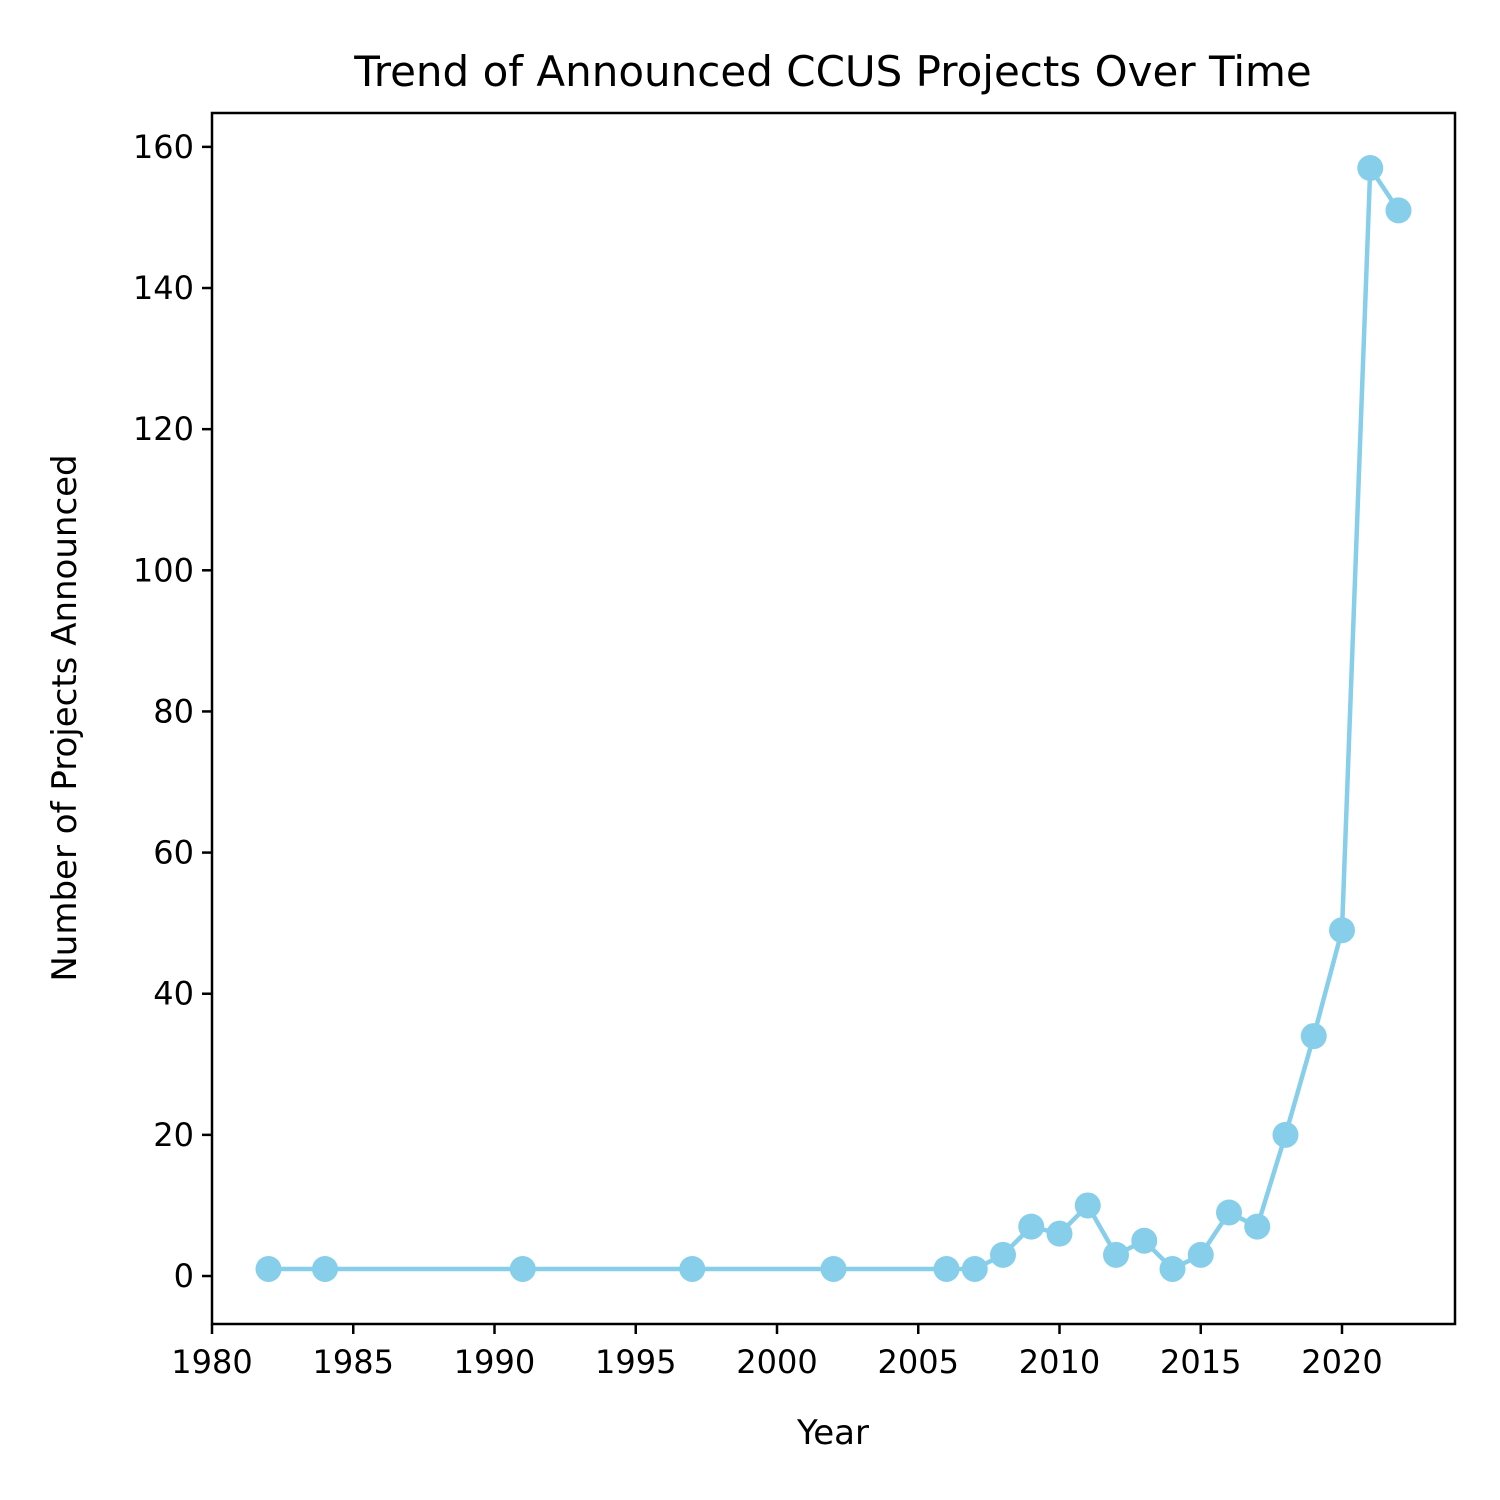 This screenshot has width=1500, height=1500. I want to click on y-tick-label: 80, so click(173, 711).